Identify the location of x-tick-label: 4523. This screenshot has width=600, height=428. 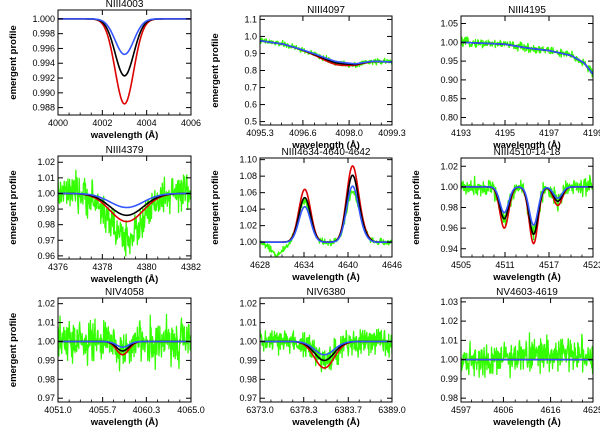
(591, 265).